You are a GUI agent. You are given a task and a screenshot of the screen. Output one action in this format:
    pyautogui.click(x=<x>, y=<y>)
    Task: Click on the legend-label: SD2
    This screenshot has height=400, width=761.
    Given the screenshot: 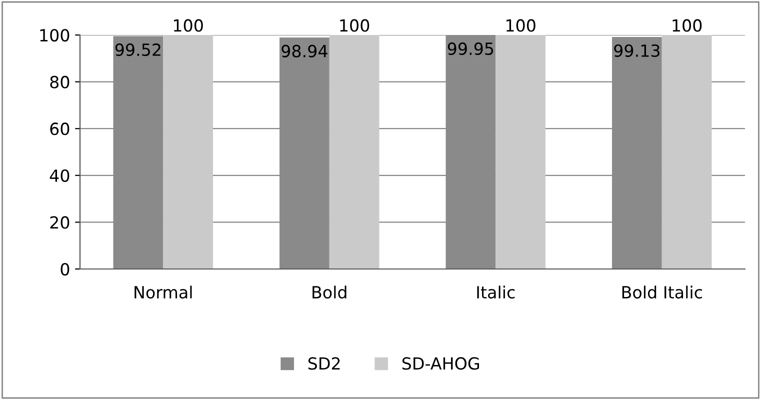 What is the action you would take?
    pyautogui.click(x=324, y=363)
    